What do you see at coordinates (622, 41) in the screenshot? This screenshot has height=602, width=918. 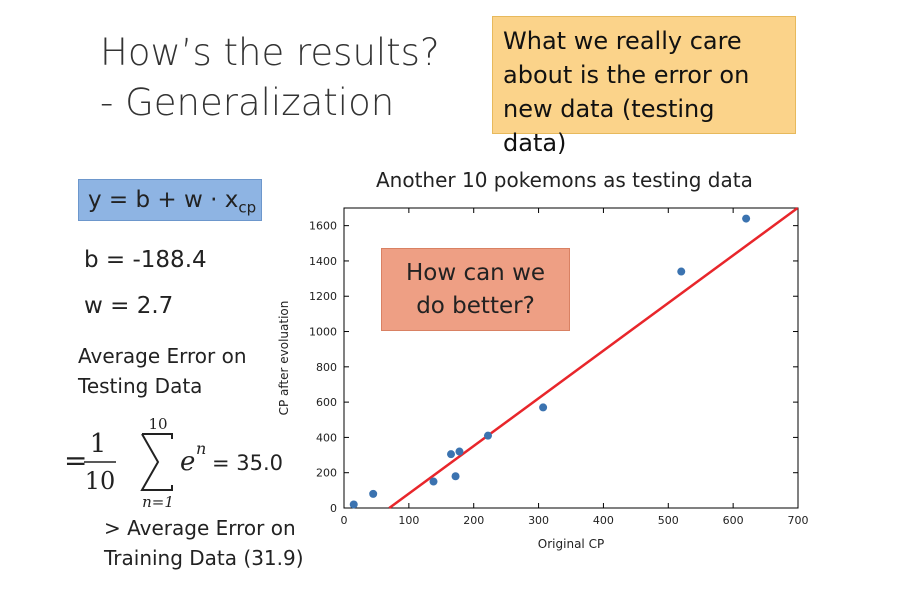 I see `callout-line-1: What we really care` at bounding box center [622, 41].